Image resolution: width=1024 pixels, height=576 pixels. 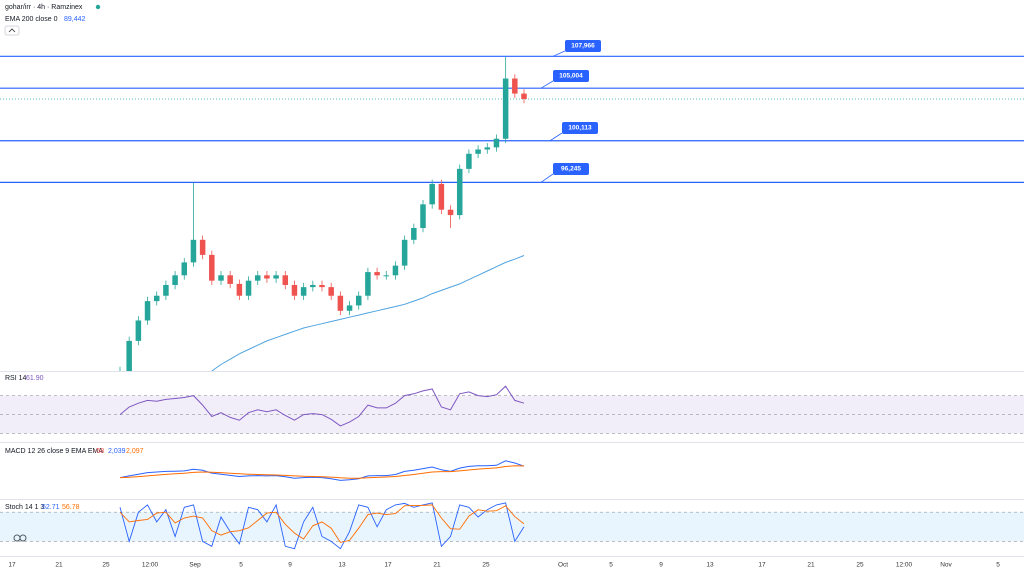 I want to click on rsi-line, so click(x=322, y=406).